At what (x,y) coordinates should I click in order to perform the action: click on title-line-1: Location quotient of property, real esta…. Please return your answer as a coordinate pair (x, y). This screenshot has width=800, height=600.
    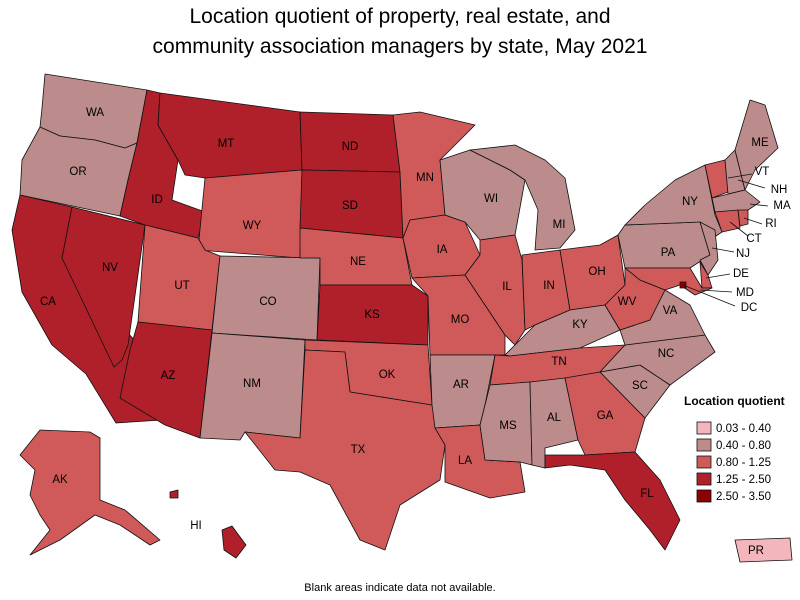
    Looking at the image, I should click on (400, 16).